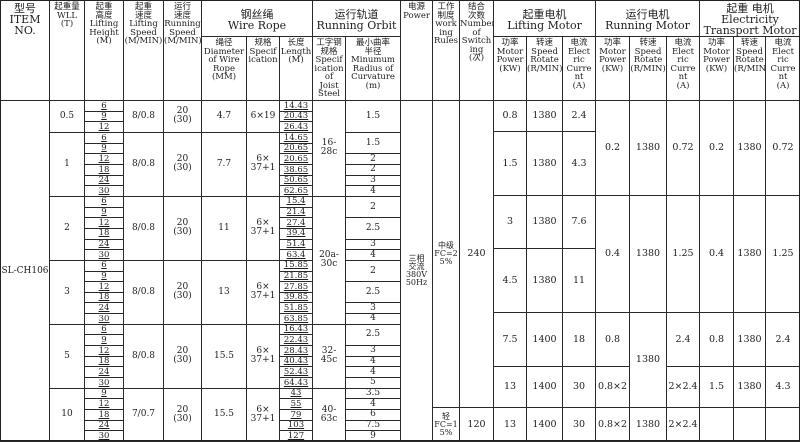 Image resolution: width=800 pixels, height=442 pixels. What do you see at coordinates (224, 164) in the screenshot?
I see `rope-diameter-cell: 7.7` at bounding box center [224, 164].